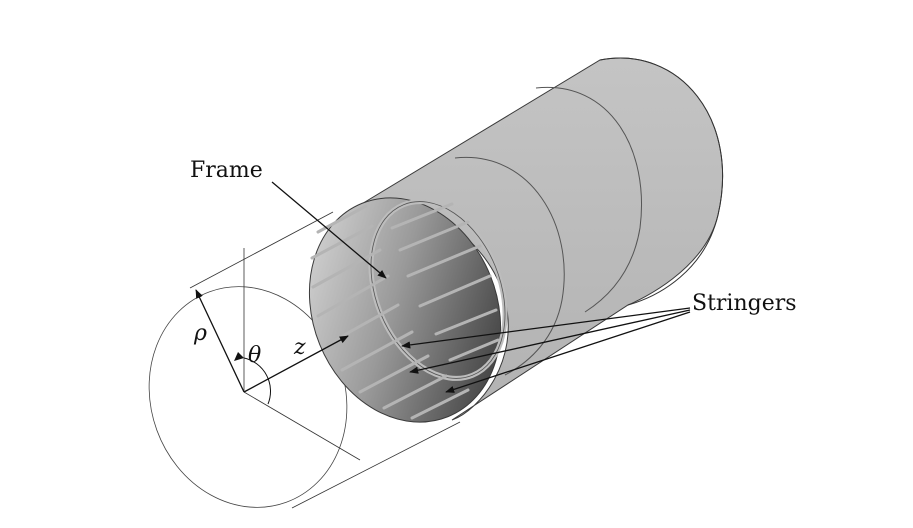 Image resolution: width=913 pixels, height=528 pixels. I want to click on stringers-label: Stringers, so click(744, 303).